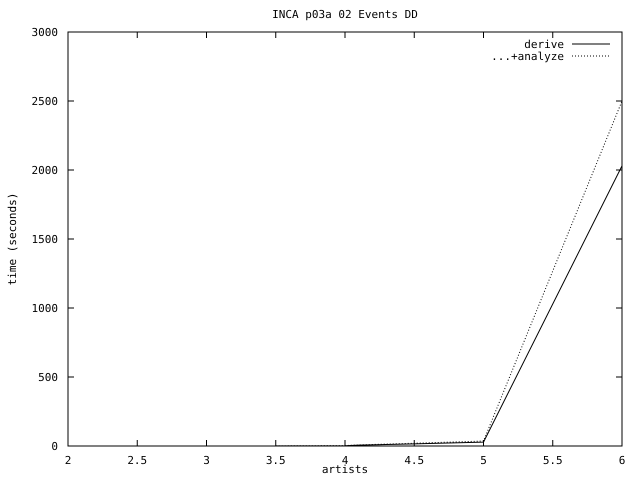 The image size is (640, 480). I want to click on y-tick-label: 1500, so click(45, 239).